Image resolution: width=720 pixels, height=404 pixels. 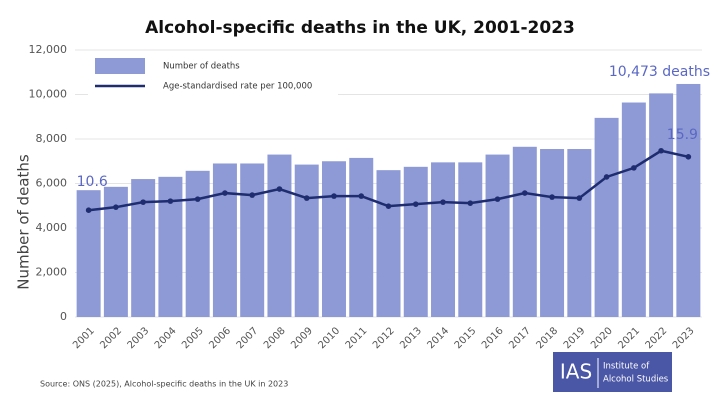 I want to click on y-tick-label: 12,000, so click(x=48, y=49).